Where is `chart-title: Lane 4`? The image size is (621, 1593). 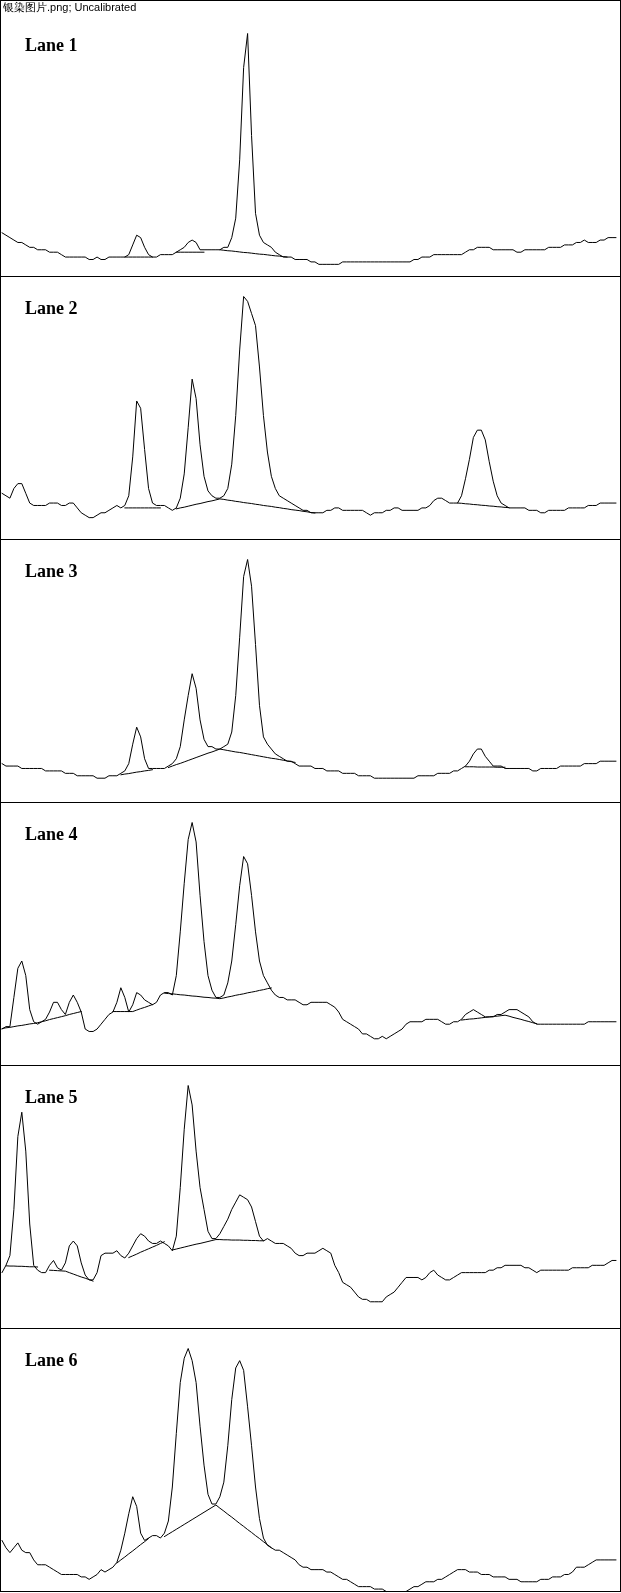
chart-title: Lane 4 is located at coordinates (51, 834).